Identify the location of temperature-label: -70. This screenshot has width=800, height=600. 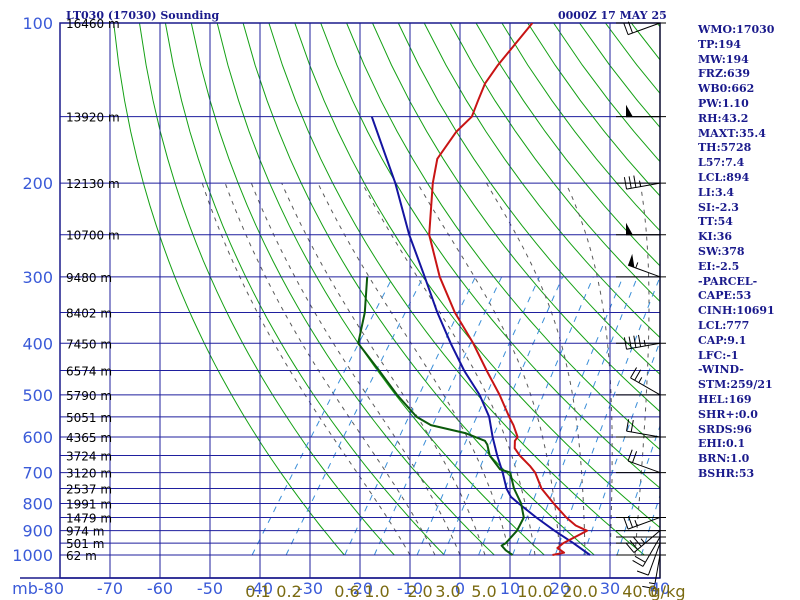
(110, 588).